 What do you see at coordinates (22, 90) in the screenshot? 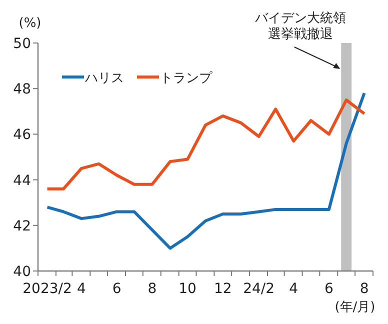
I see `y-tick-label: 48` at bounding box center [22, 90].